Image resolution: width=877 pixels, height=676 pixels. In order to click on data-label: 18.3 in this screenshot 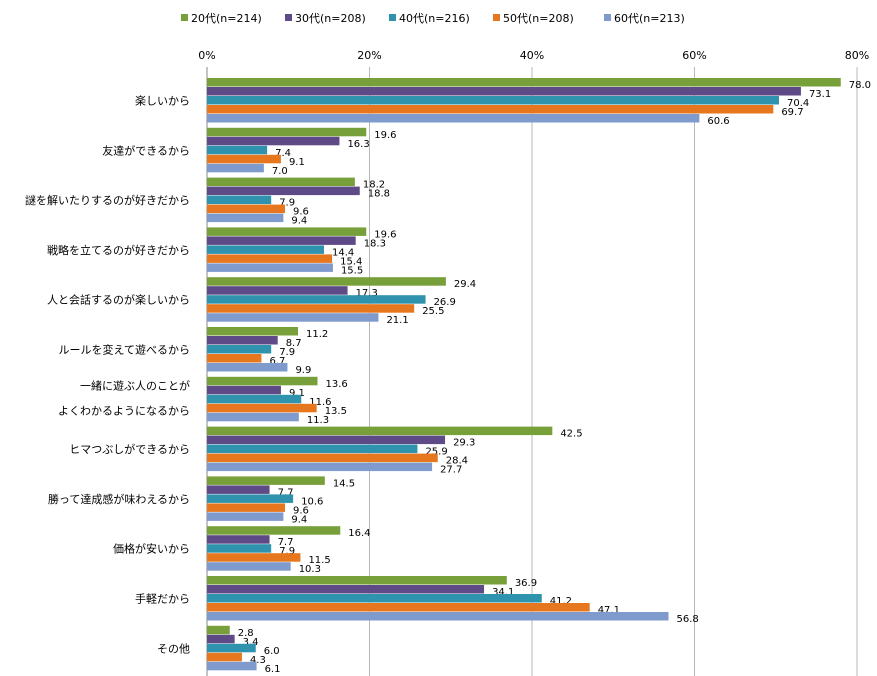, I will do `click(375, 243)`.